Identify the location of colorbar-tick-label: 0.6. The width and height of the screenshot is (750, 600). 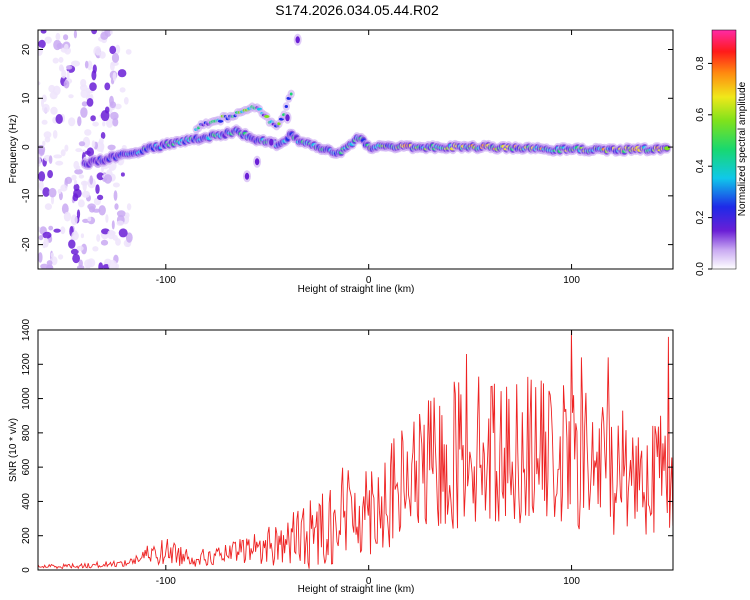
(700, 114).